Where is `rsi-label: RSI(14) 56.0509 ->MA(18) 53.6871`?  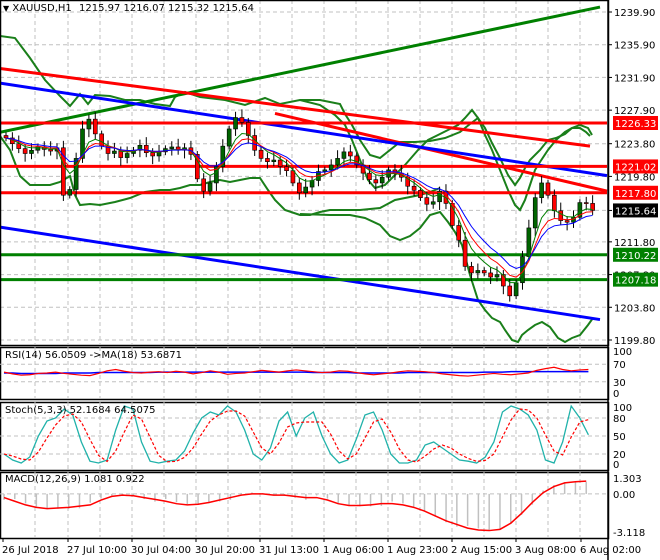
rsi-label: RSI(14) 56.0509 ->MA(18) 53.6871 is located at coordinates (93, 355).